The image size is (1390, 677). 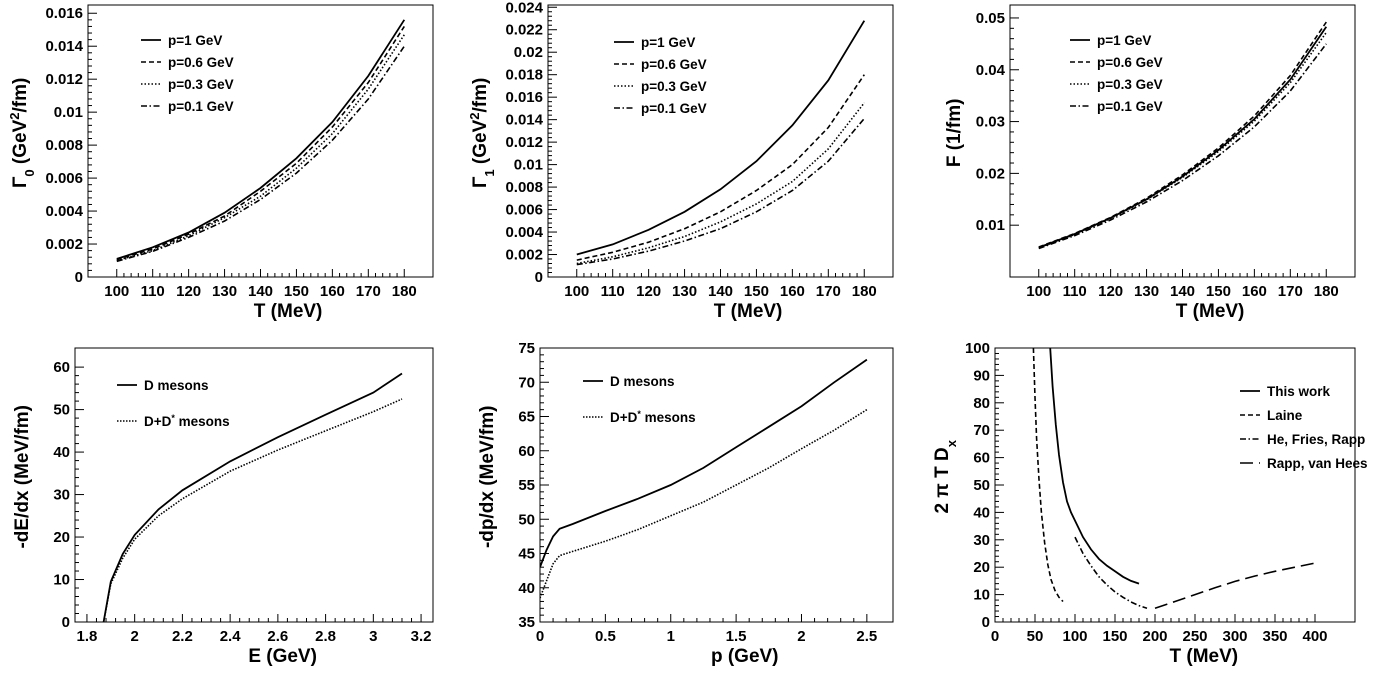 What do you see at coordinates (990, 122) in the screenshot?
I see `y-tick-label: 0.03` at bounding box center [990, 122].